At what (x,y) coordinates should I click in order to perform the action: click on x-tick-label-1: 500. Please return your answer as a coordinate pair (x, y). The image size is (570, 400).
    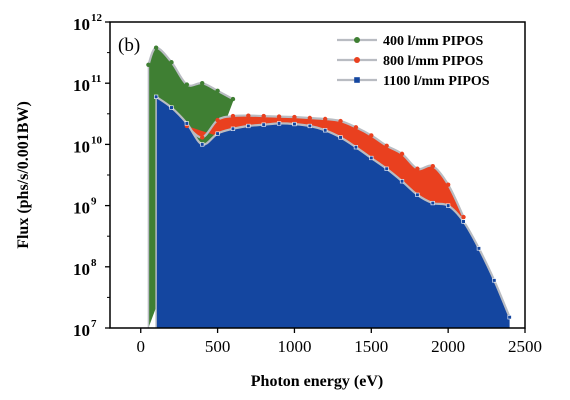
    Looking at the image, I should click on (218, 346).